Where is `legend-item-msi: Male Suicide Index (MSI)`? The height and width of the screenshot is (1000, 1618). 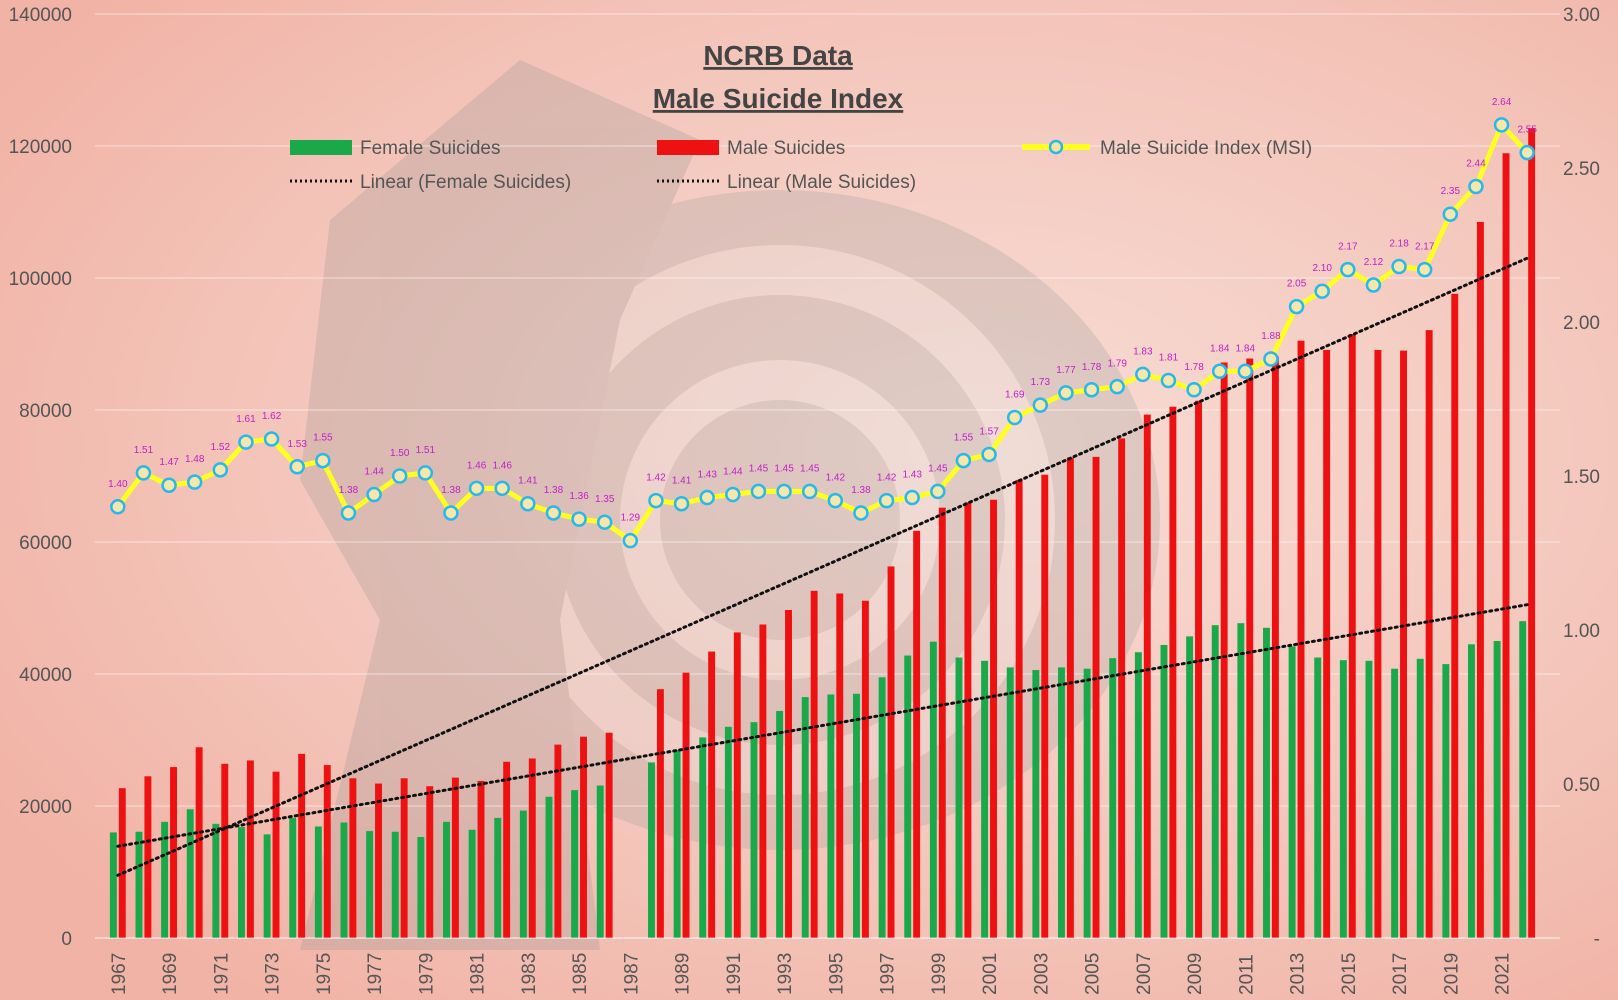 legend-item-msi: Male Suicide Index (MSI) is located at coordinates (1167, 148).